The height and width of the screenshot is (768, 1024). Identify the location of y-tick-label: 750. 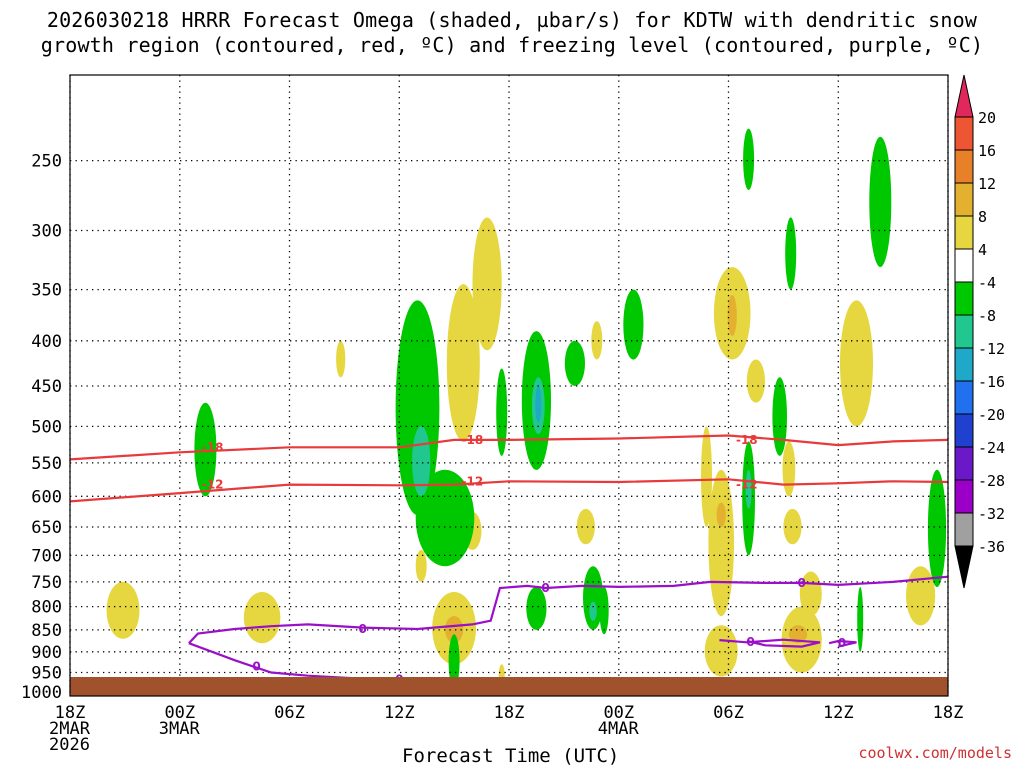
(46, 583).